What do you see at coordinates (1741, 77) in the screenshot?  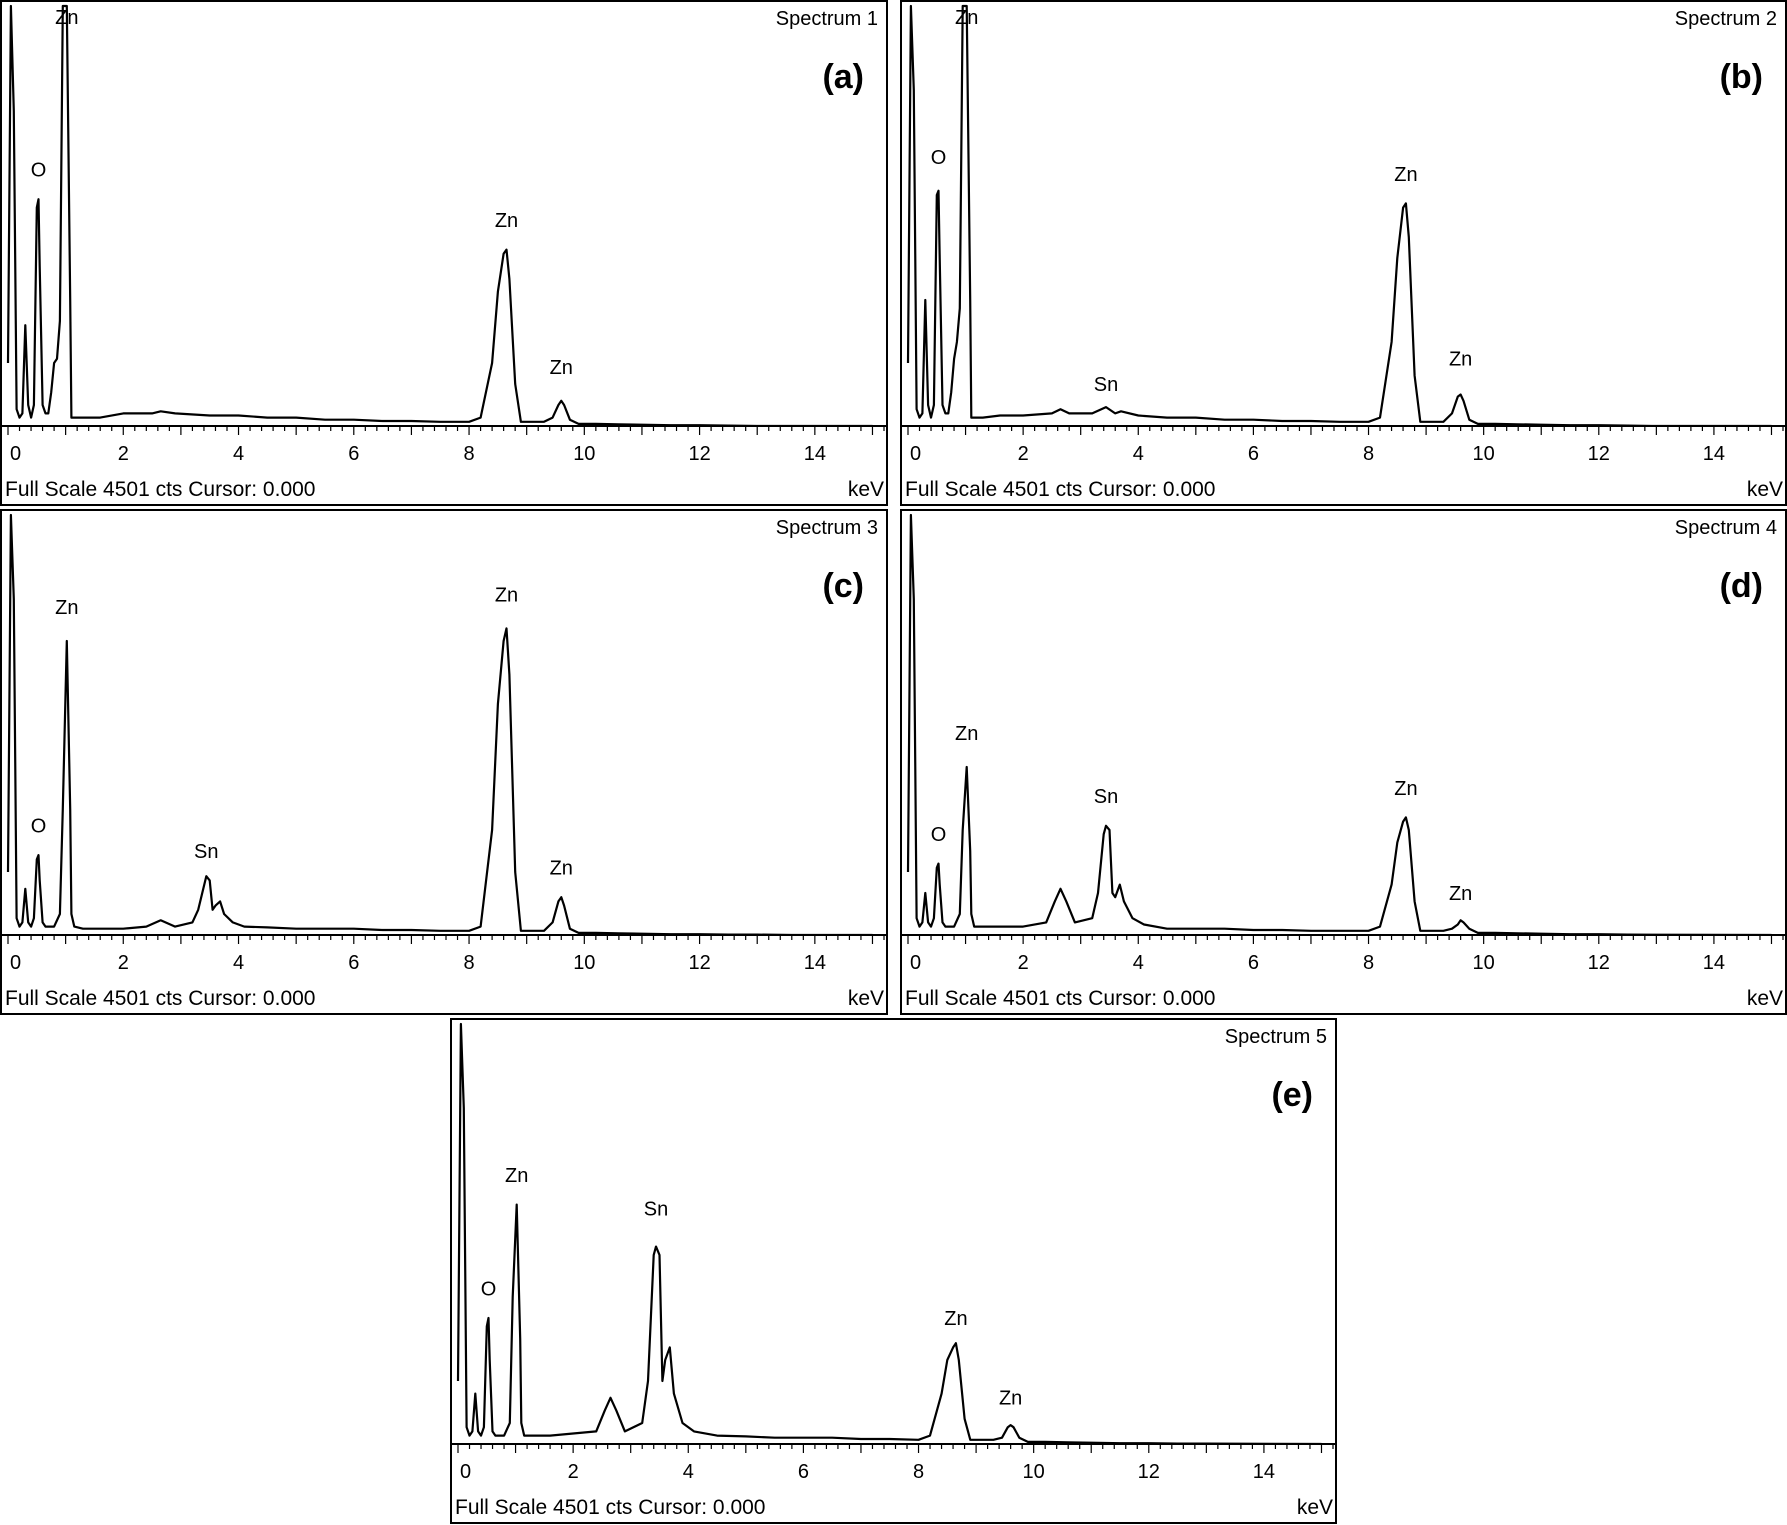 I see `panel-label: (b)` at bounding box center [1741, 77].